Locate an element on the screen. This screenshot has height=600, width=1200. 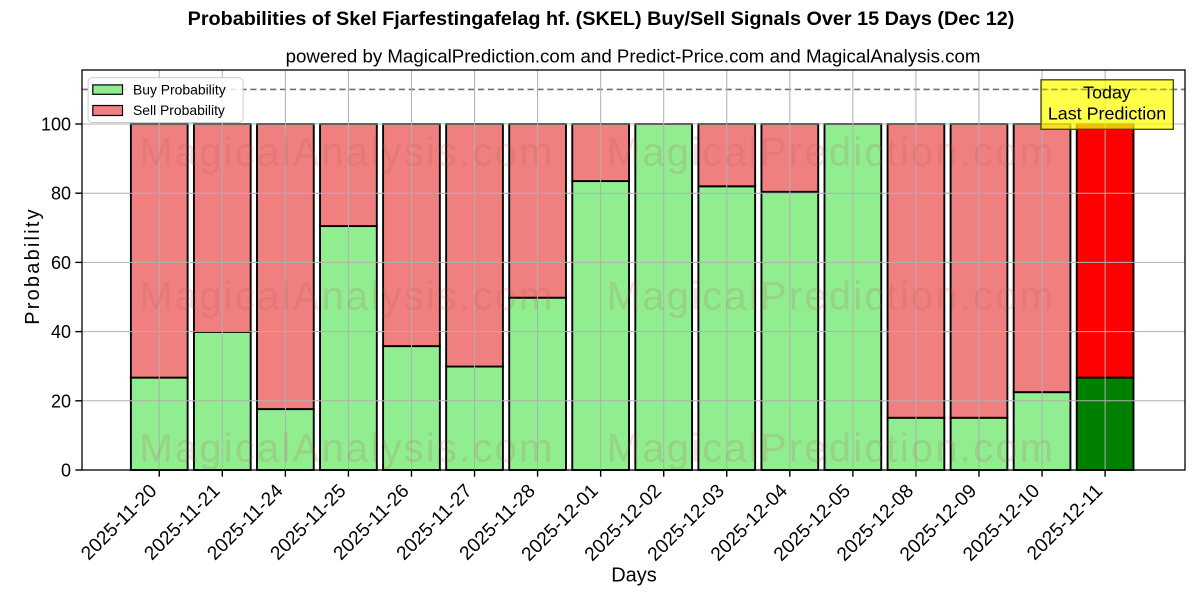
svg-text: Sell Probability is located at coordinates (179, 110).